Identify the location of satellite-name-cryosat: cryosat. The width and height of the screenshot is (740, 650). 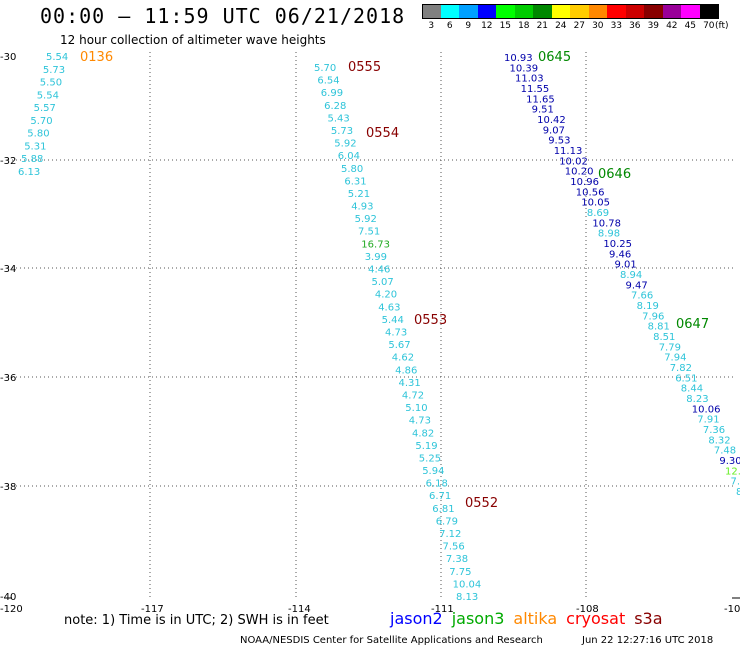
(596, 618).